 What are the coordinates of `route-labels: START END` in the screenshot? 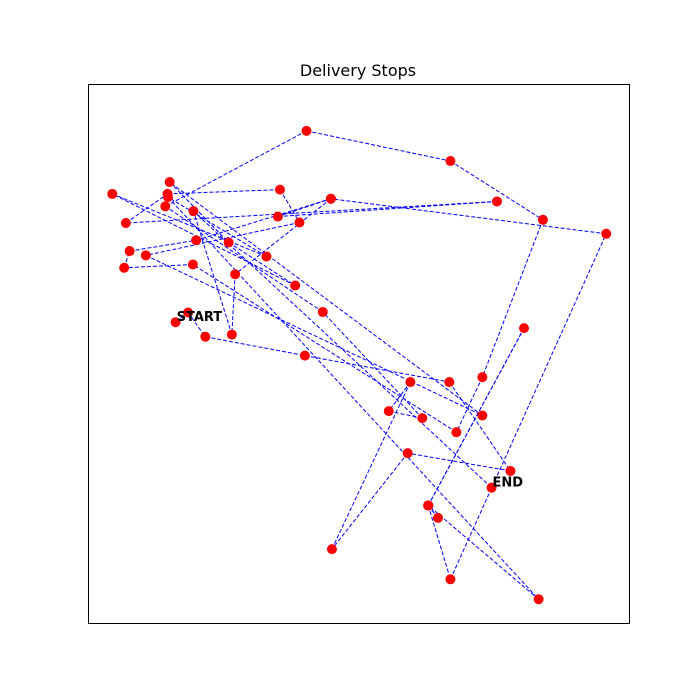 It's located at (350, 400).